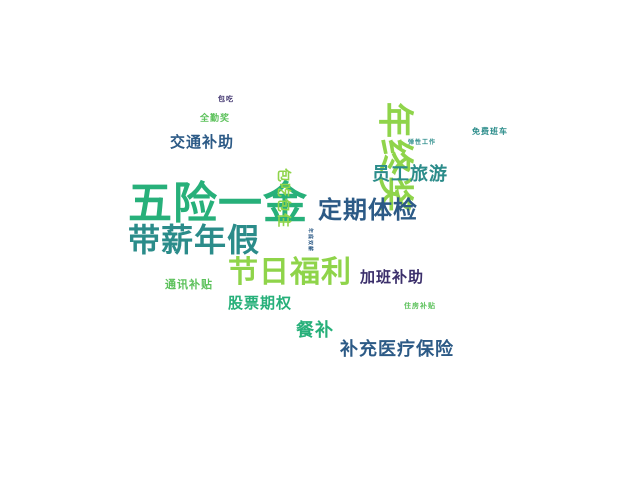 The width and height of the screenshot is (640, 480). I want to click on word: 股票期权, so click(260, 303).